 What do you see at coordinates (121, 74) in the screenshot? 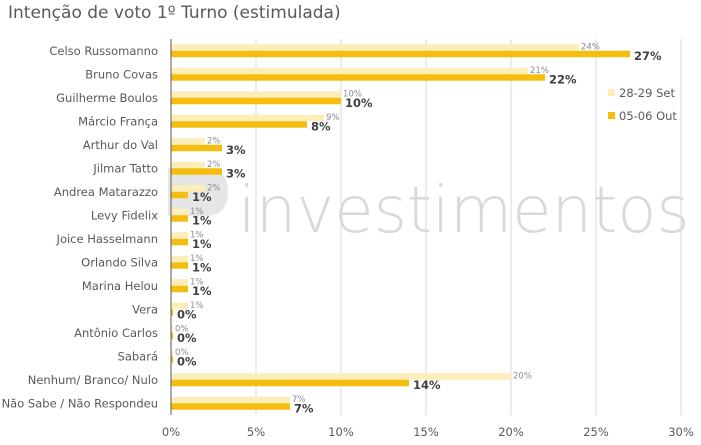
I see `category-label: Bruno Covas` at bounding box center [121, 74].